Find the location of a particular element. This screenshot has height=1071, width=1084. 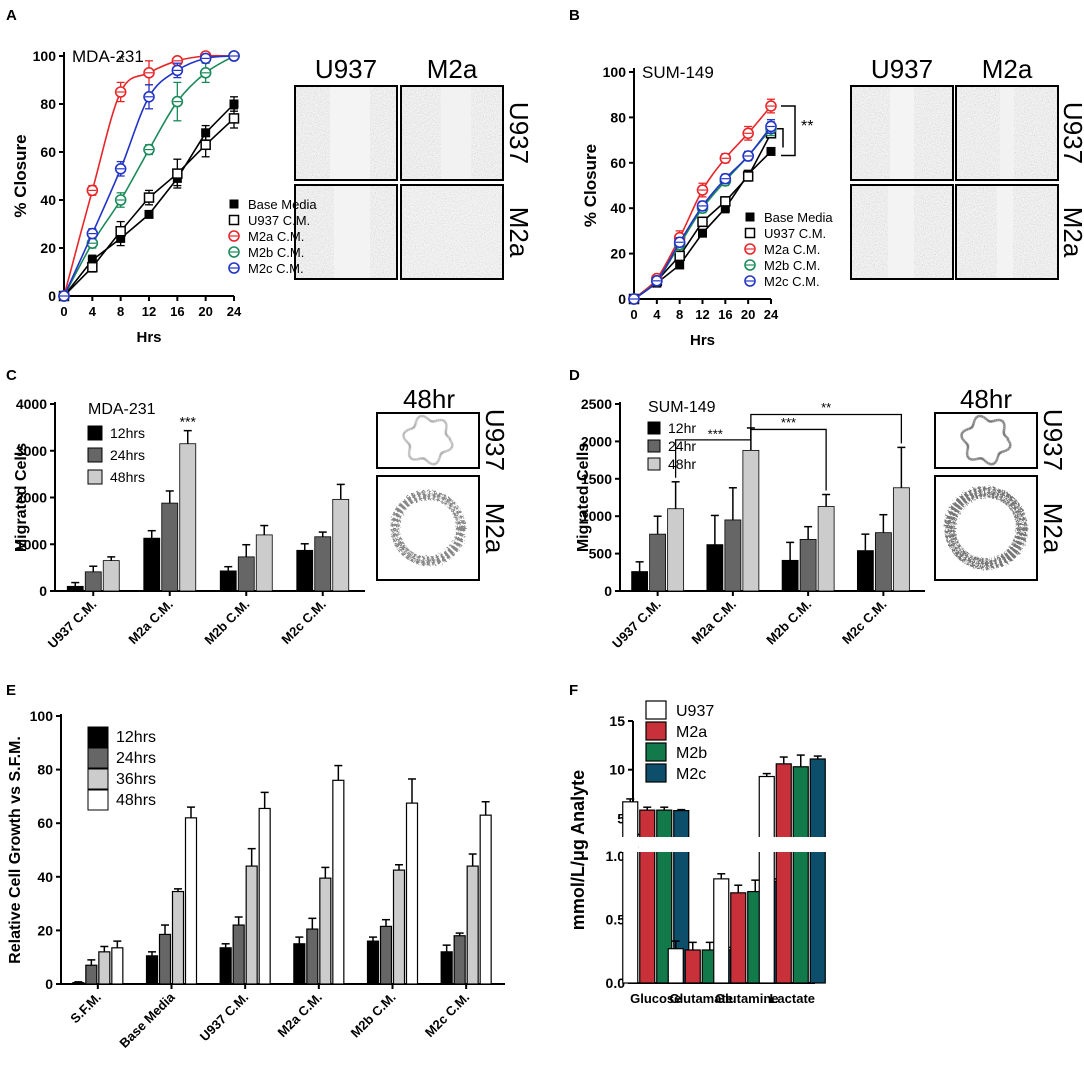

image-row-label-u937: U937 is located at coordinates (495, 440).